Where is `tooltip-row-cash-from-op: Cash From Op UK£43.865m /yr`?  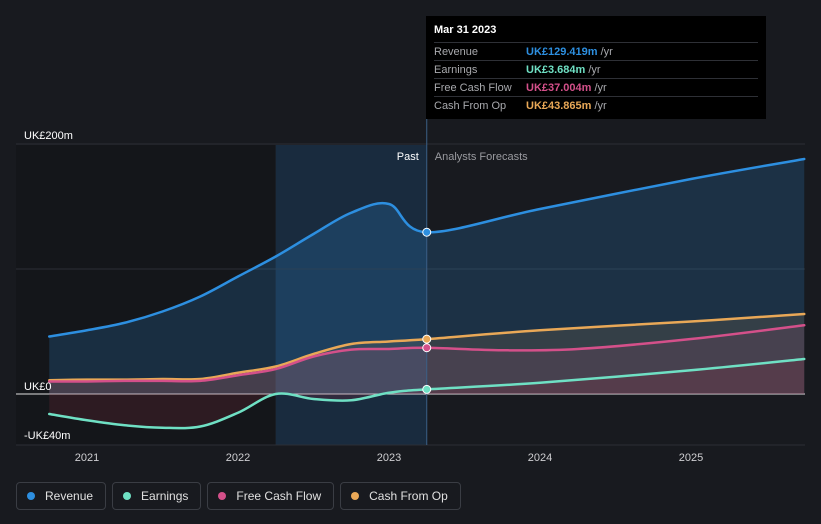
tooltip-row-cash-from-op: Cash From Op UK£43.865m /yr is located at coordinates (596, 105).